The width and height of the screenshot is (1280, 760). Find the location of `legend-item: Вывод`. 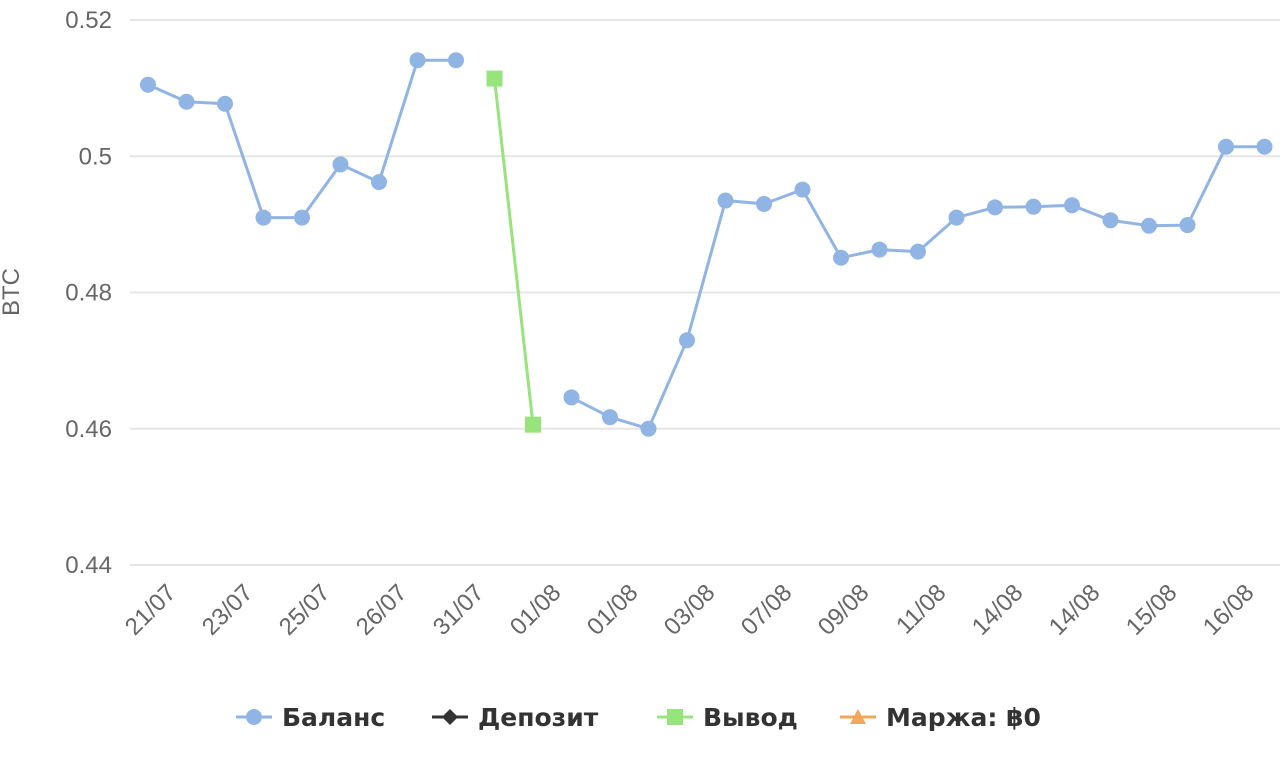

legend-item: Вывод is located at coordinates (727, 717).